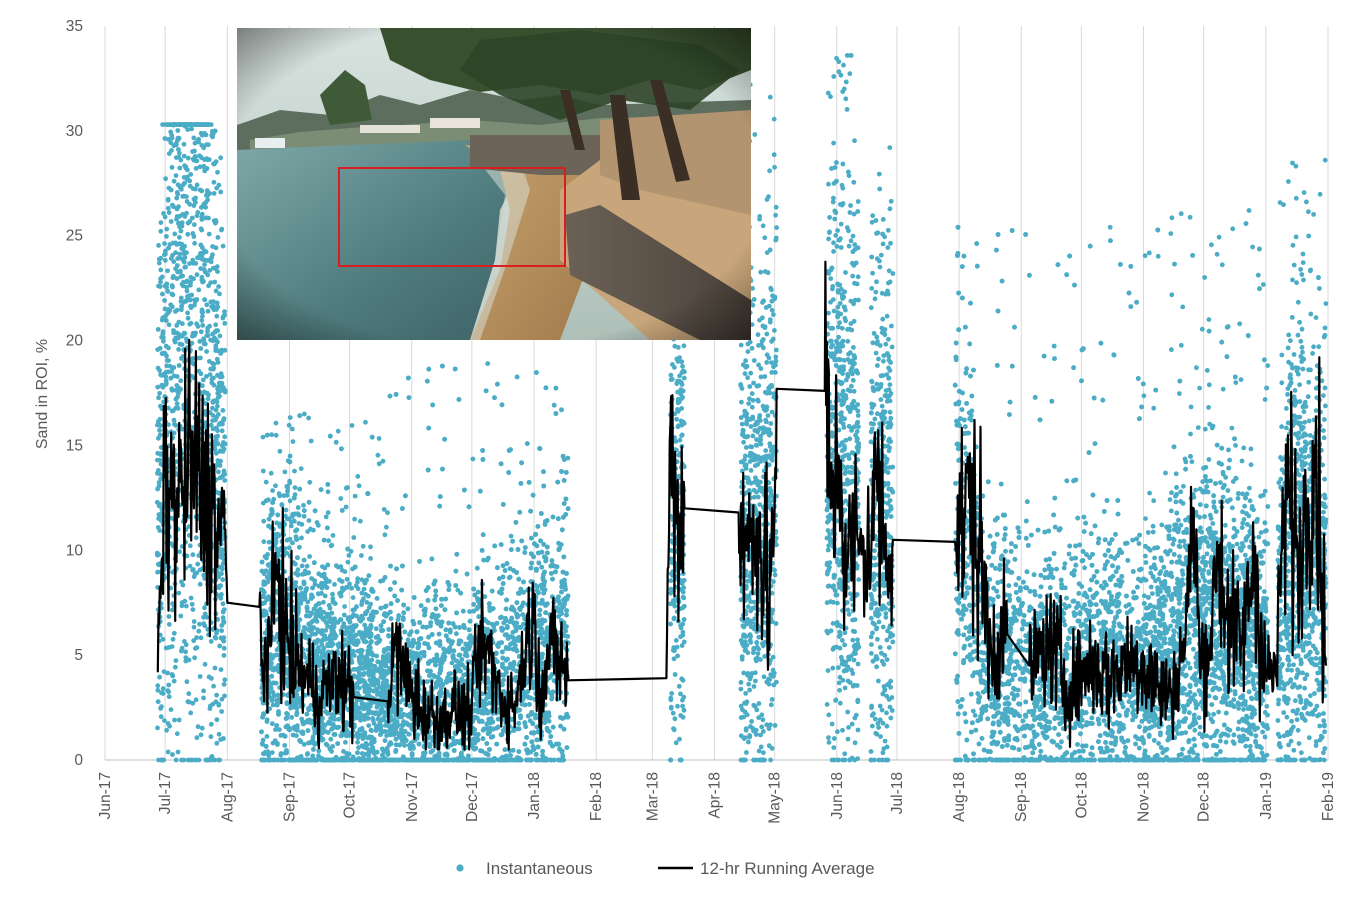 This screenshot has height=899, width=1347. What do you see at coordinates (42, 394) in the screenshot?
I see `y-axis-title: Sand in ROI, %` at bounding box center [42, 394].